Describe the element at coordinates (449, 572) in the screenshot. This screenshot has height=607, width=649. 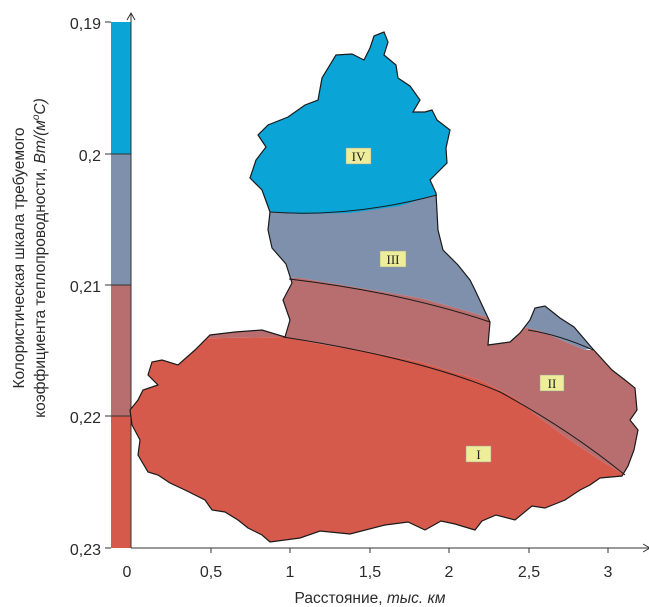
I see `x-tick-label: 2` at that location.